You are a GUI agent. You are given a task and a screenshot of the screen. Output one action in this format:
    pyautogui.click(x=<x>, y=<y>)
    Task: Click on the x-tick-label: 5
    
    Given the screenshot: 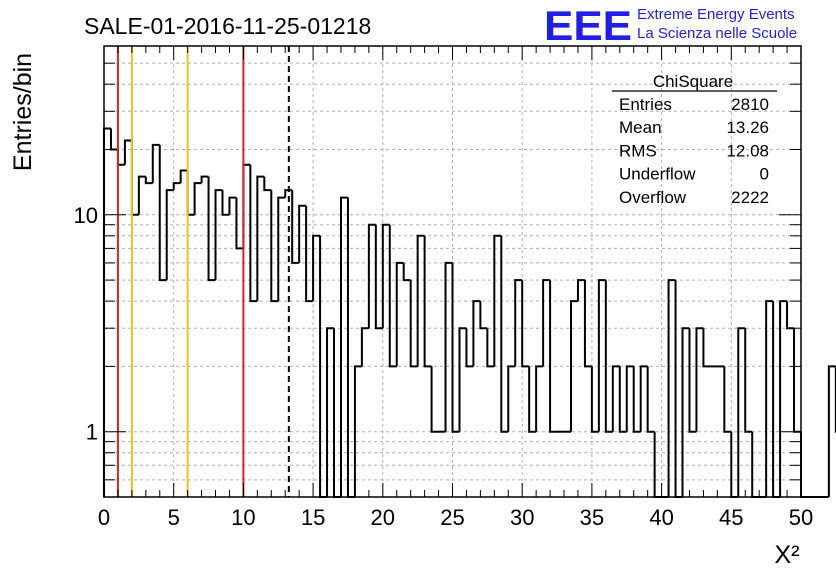 What is the action you would take?
    pyautogui.click(x=174, y=517)
    